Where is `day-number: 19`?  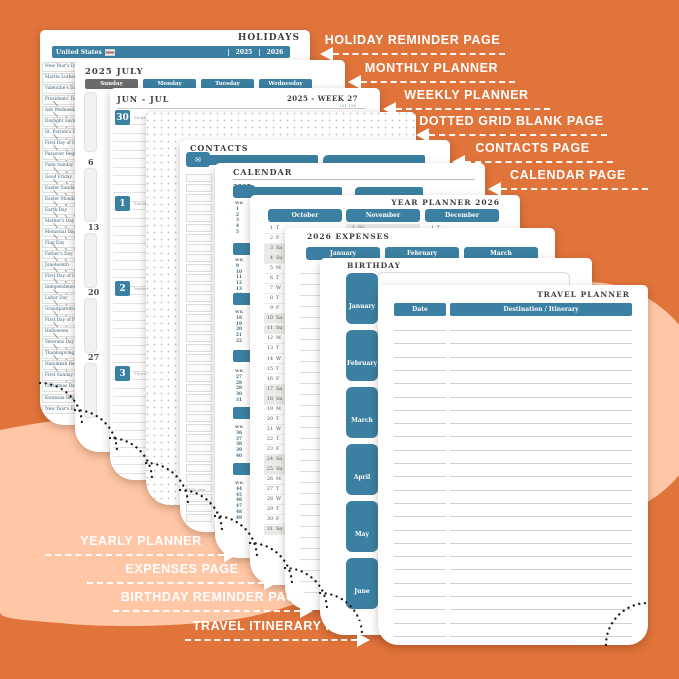 day-number: 19 is located at coordinates (269, 409).